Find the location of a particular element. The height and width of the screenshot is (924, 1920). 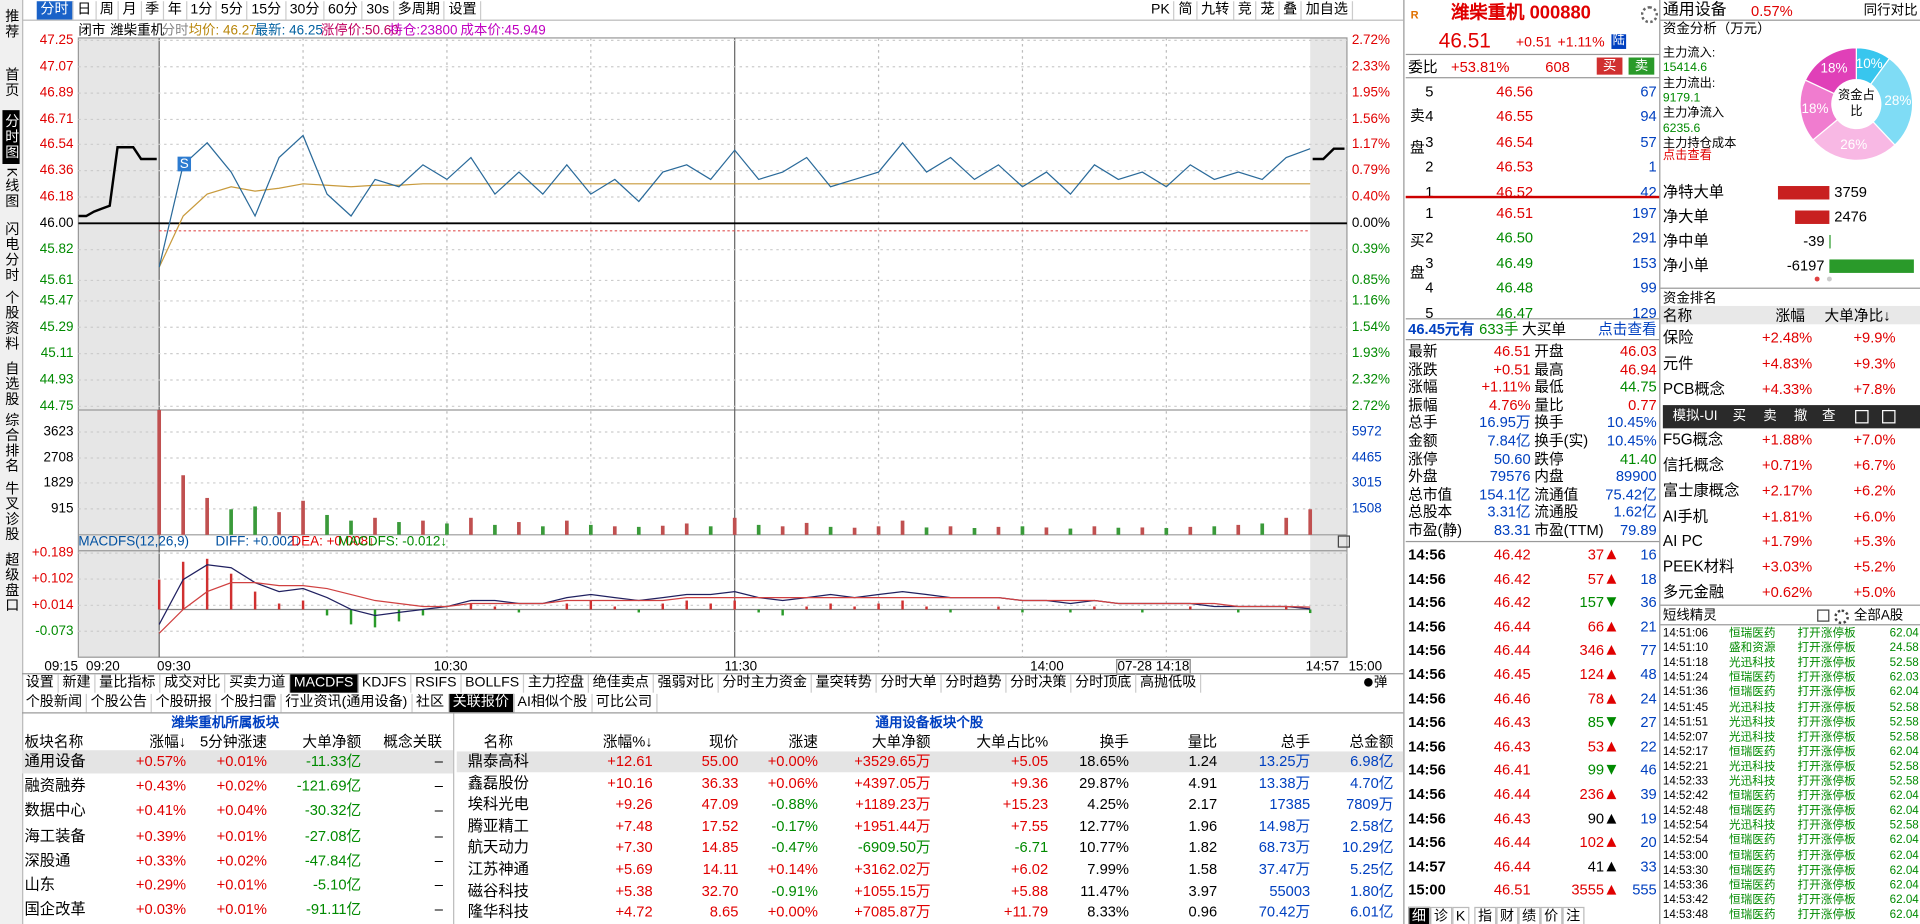

tab: 量比指标 is located at coordinates (128, 683).